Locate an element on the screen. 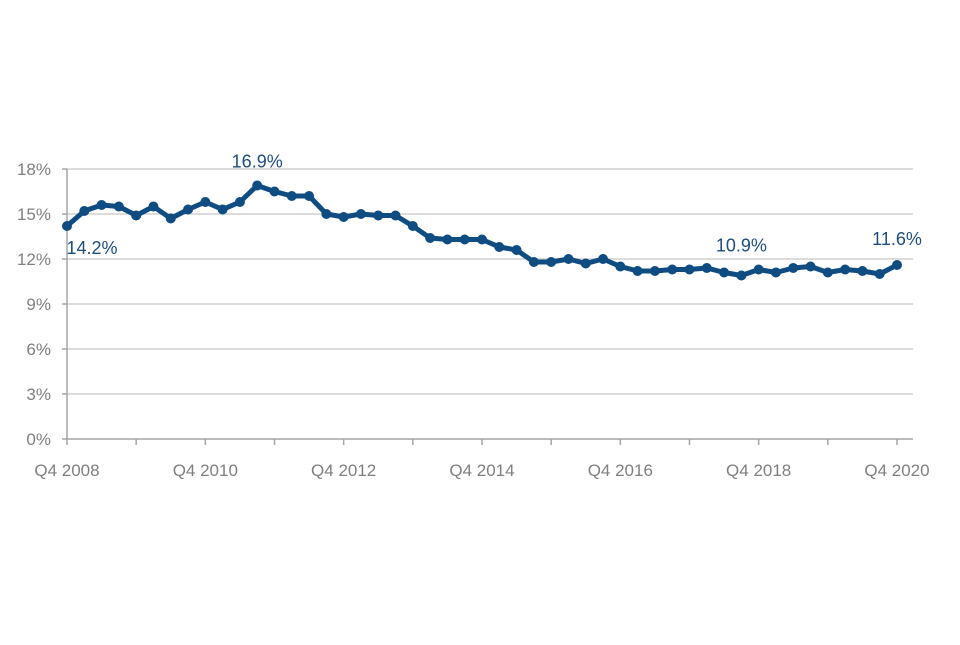  y-tick-label: 3% is located at coordinates (38, 394).